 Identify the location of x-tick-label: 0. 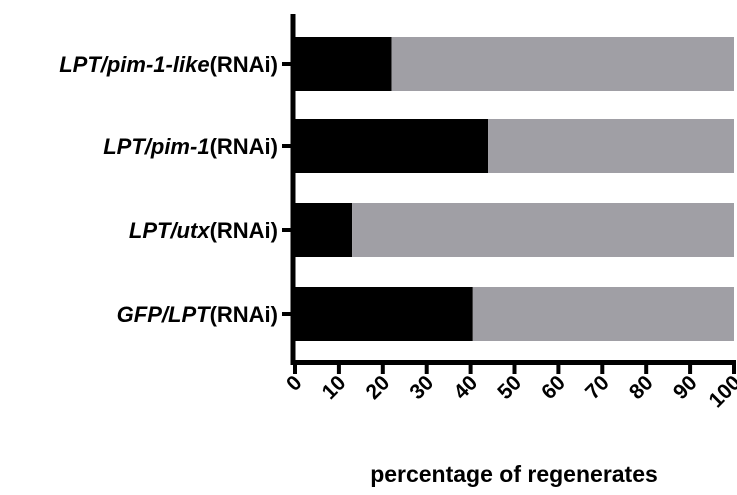
(294, 383).